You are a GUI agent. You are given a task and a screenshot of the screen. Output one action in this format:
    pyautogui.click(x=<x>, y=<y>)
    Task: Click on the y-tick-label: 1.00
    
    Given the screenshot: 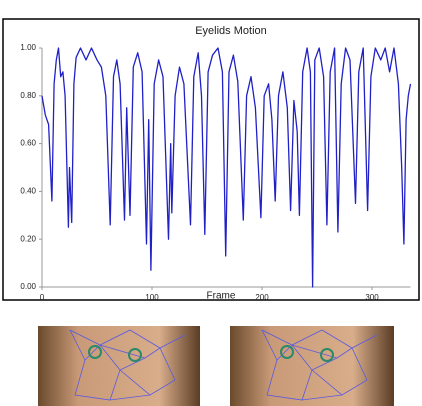 What is the action you would take?
    pyautogui.click(x=28, y=47)
    